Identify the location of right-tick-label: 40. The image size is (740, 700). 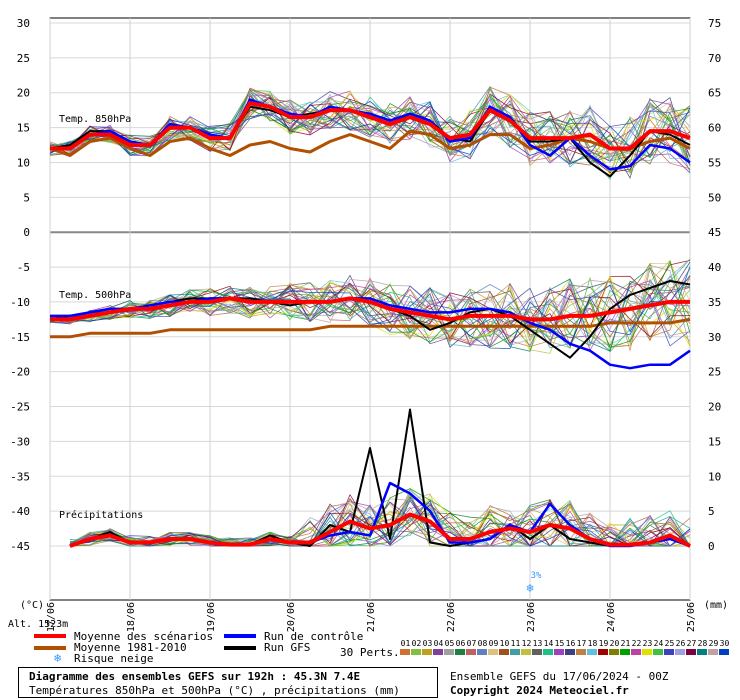
(714, 267).